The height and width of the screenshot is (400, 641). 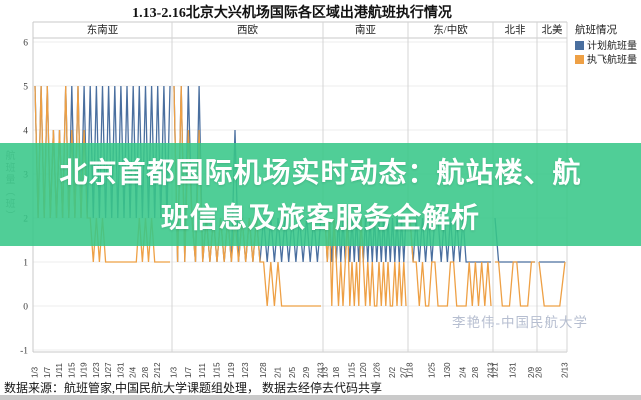 I want to click on headline-line1: 北京首都国际机场实时动态：航站楼、航, so click(x=320, y=172).